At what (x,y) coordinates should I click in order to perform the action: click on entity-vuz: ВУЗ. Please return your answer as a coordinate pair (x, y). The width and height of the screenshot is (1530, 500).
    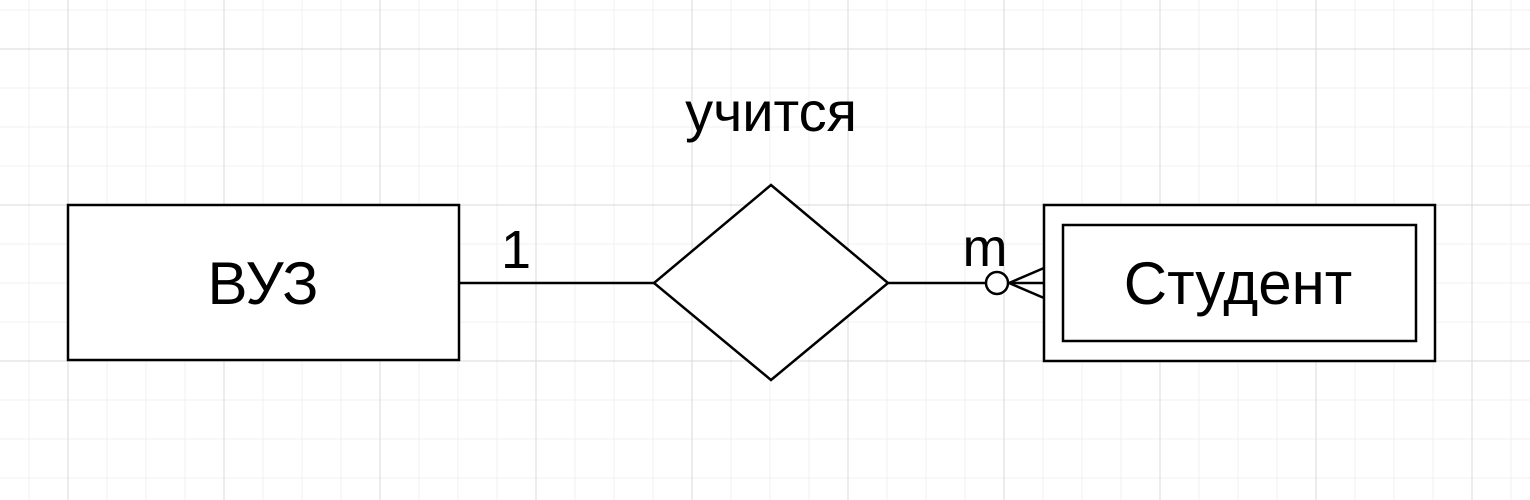
    Looking at the image, I should click on (263, 282).